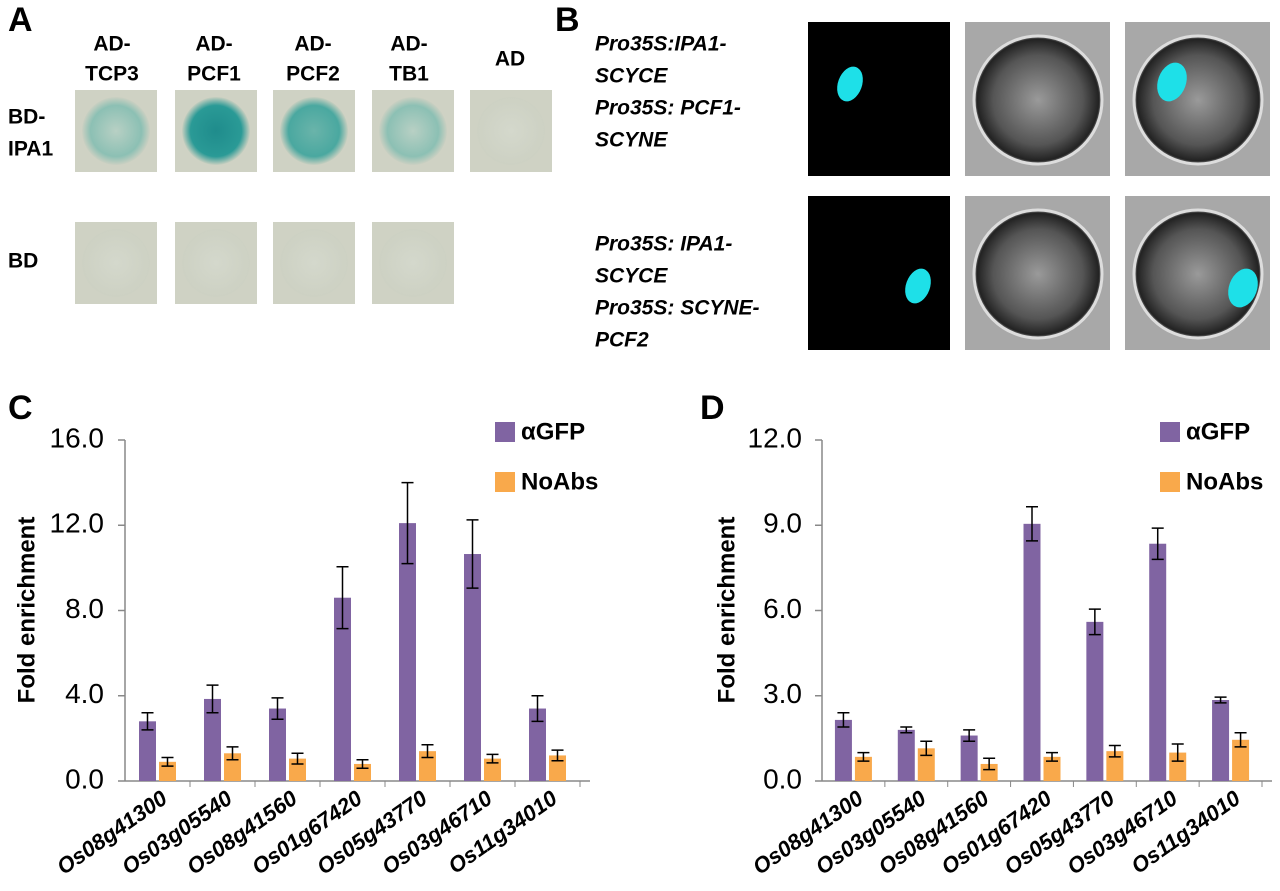 The height and width of the screenshot is (891, 1280). Describe the element at coordinates (631, 140) in the screenshot. I see `construct-label: SCYNE` at that location.